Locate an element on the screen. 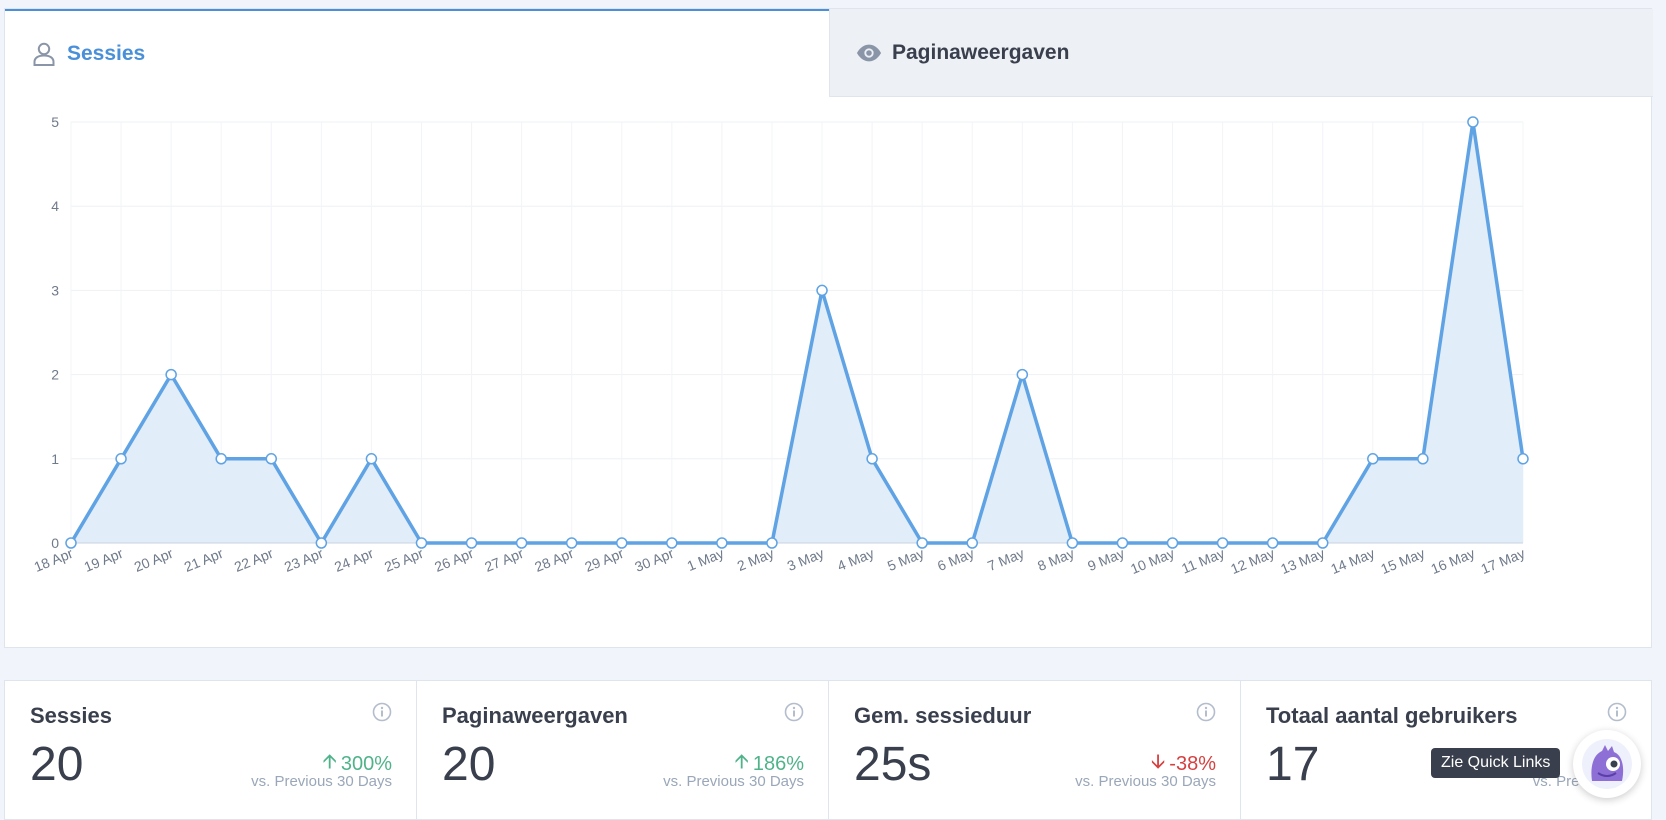  stat-value: 25s is located at coordinates (893, 764).